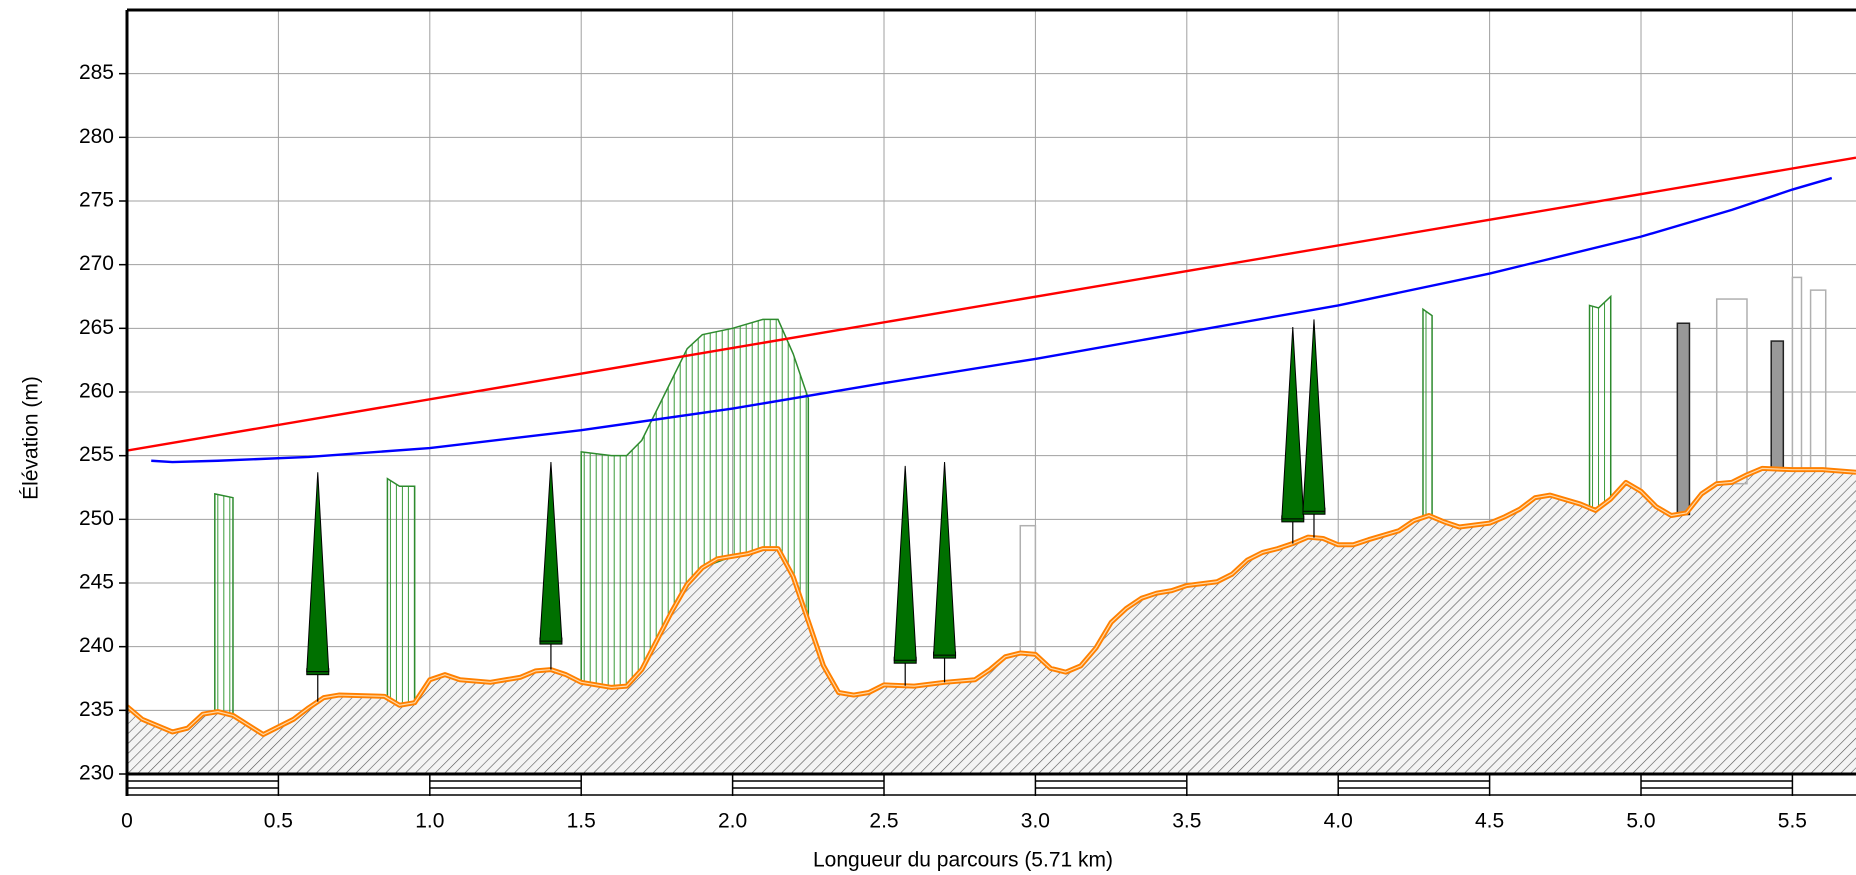 The image size is (1856, 875). Describe the element at coordinates (96, 454) in the screenshot. I see `y-tick-label: 255` at that location.